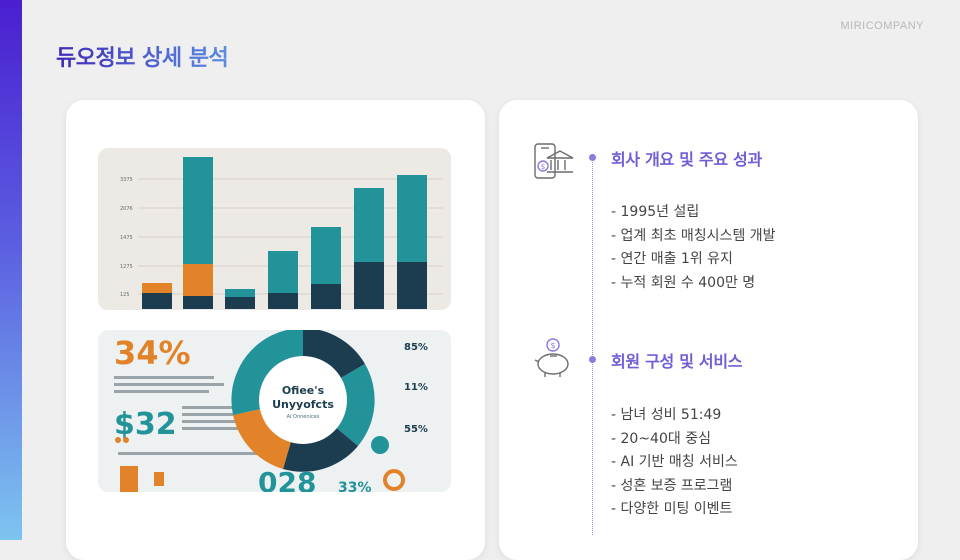  What do you see at coordinates (125, 295) in the screenshot?
I see `axis-tick: 125` at bounding box center [125, 295].